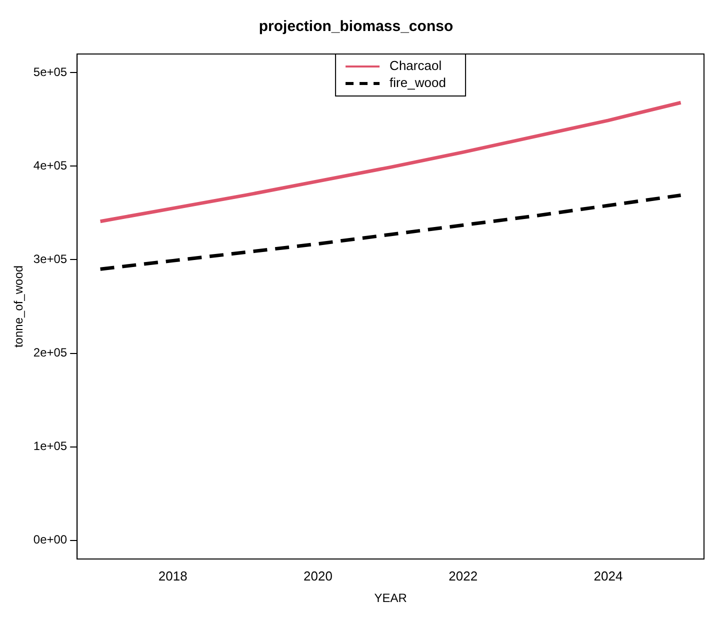 The width and height of the screenshot is (718, 618). Describe the element at coordinates (19, 306) in the screenshot. I see `y-axis-title: tonne_of_wood` at that location.